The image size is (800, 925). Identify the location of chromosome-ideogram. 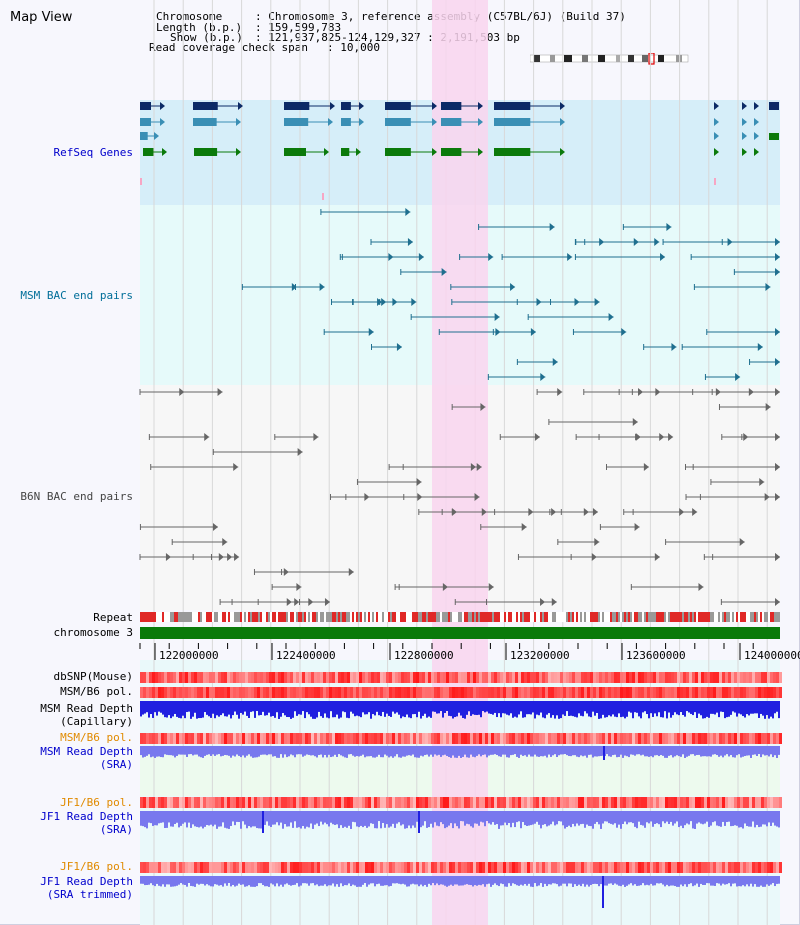
(610, 59).